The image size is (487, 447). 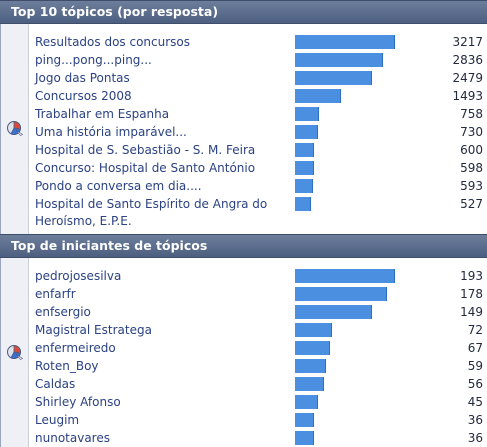 I want to click on user-link: nunotavares, so click(x=72, y=438).